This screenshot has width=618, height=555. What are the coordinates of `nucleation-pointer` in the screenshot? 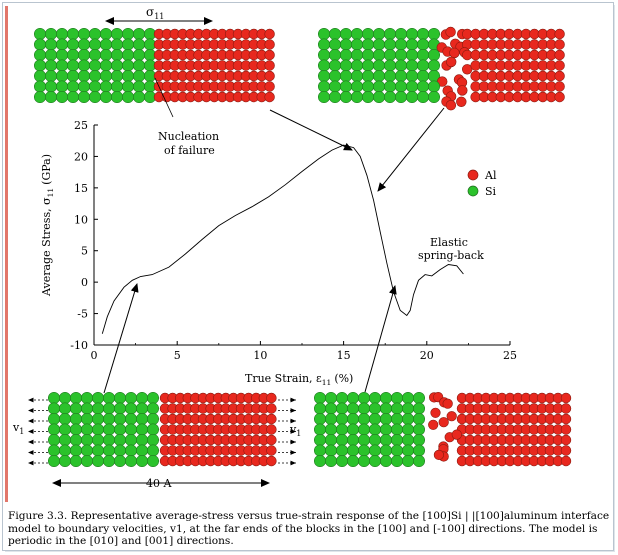 It's located at (164, 97).